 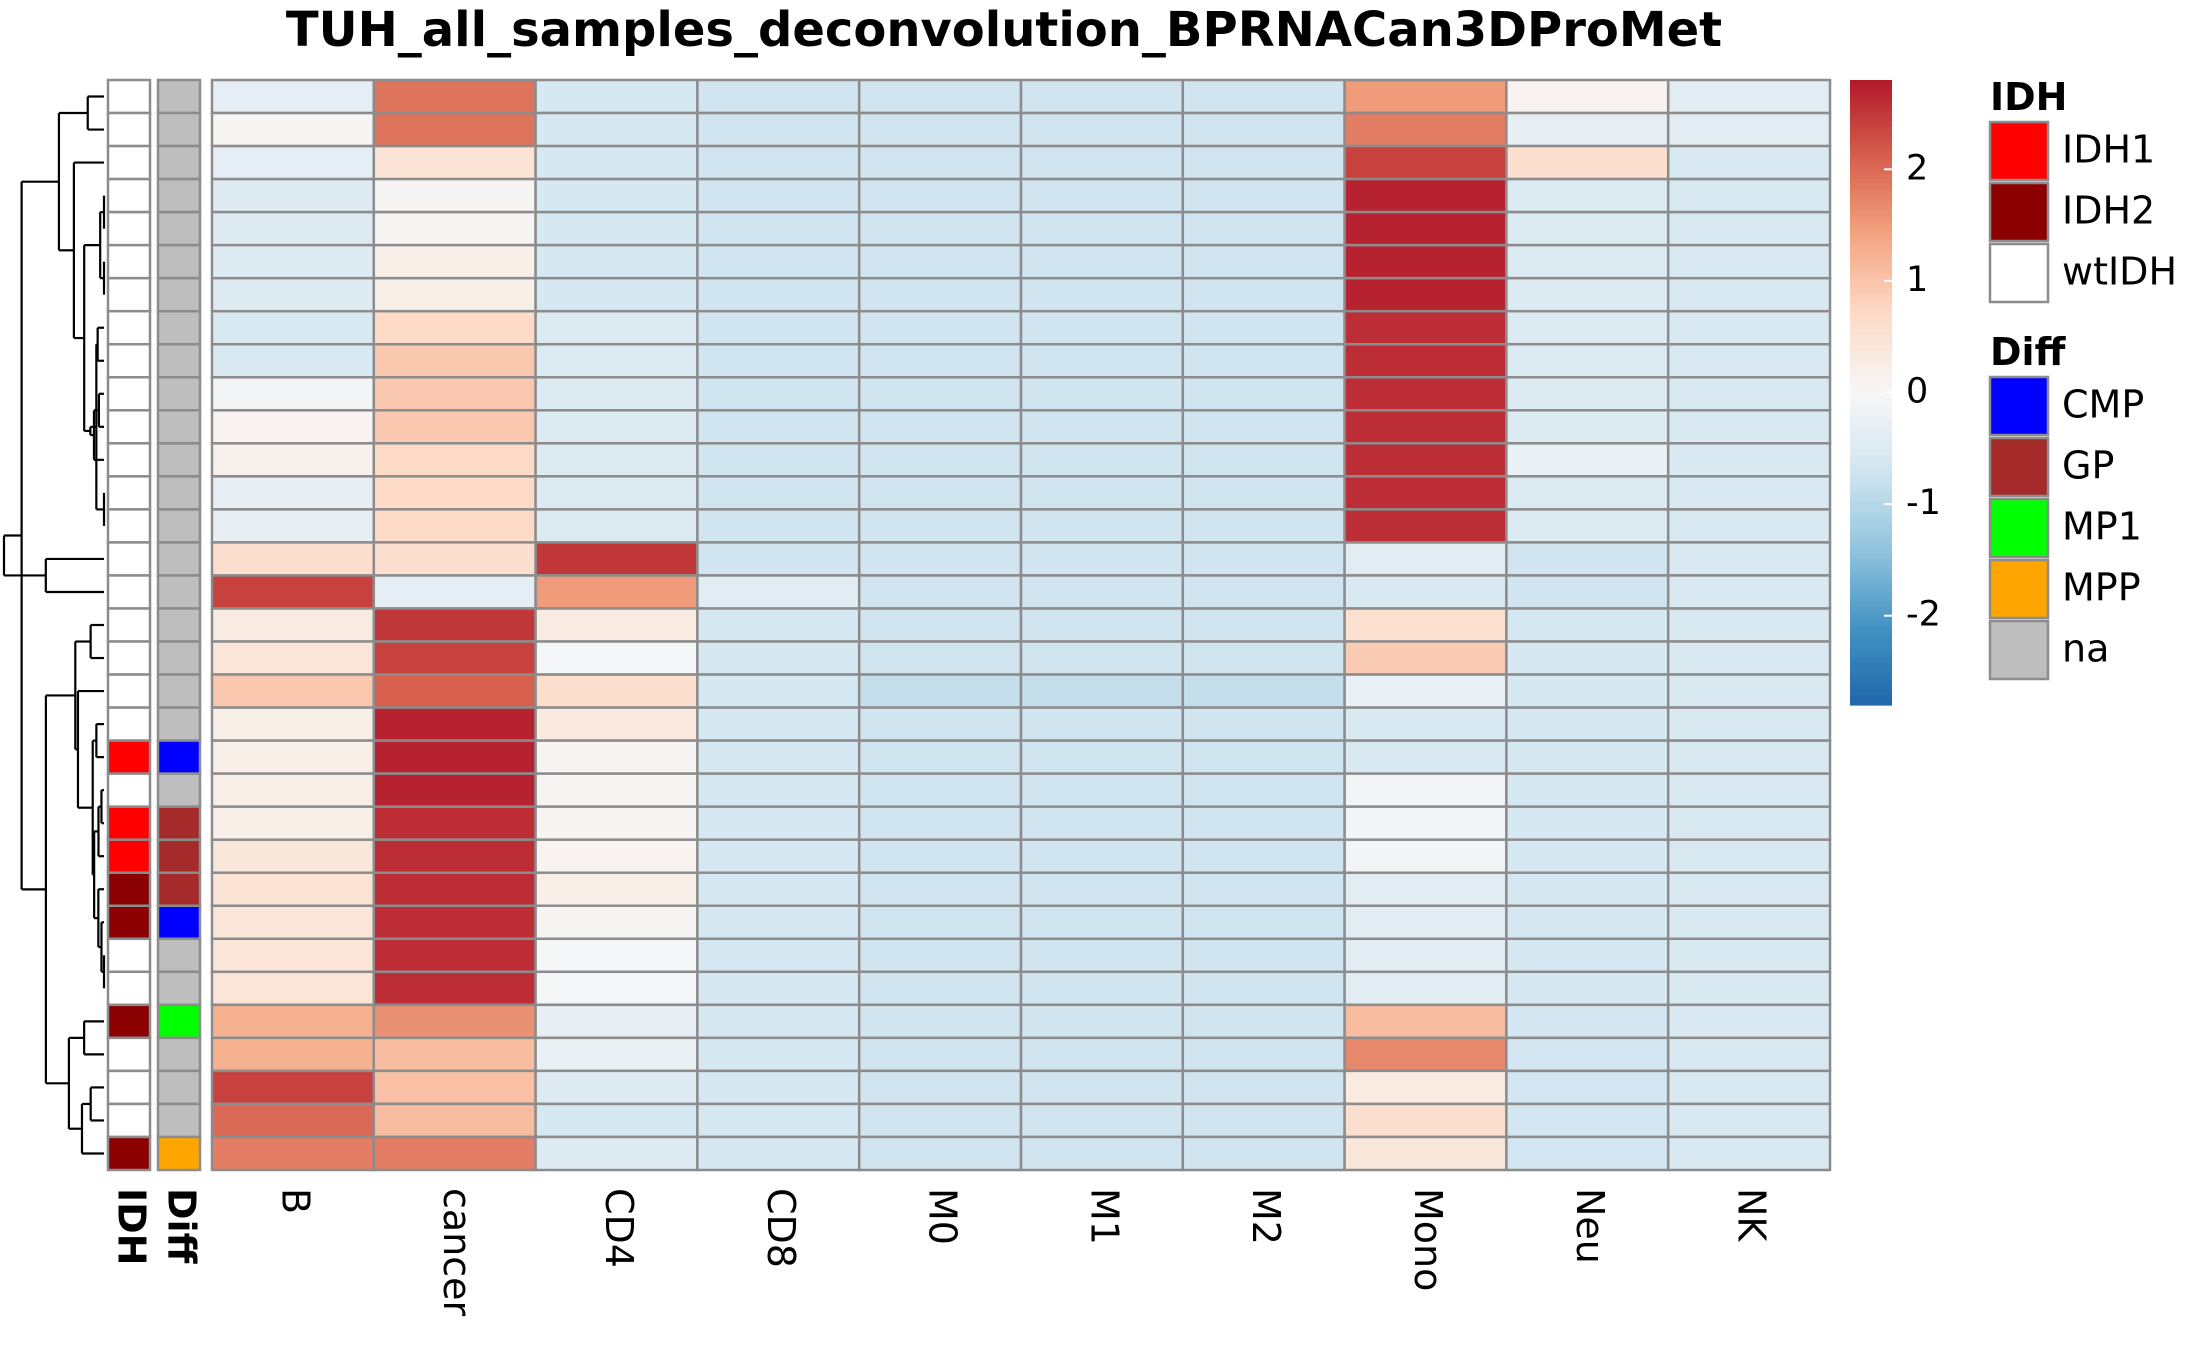 What do you see at coordinates (1923, 503) in the screenshot?
I see `color-scale-tick-label: -1` at bounding box center [1923, 503].